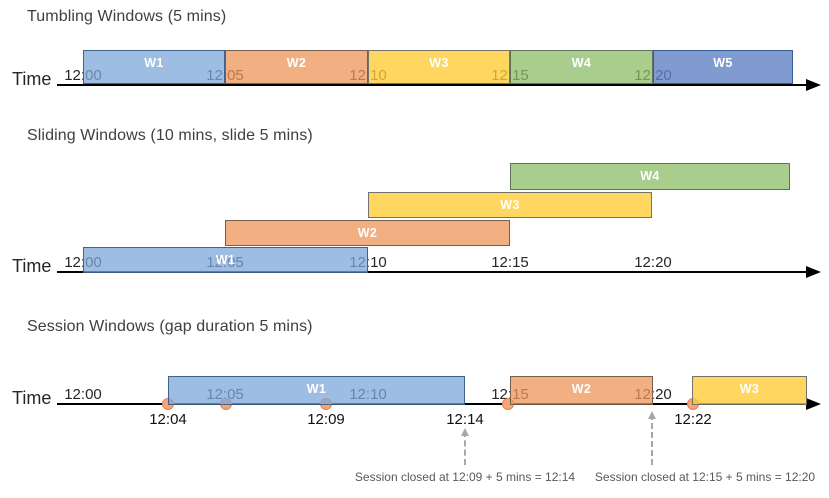 This screenshot has height=498, width=829. I want to click on session-closed-annotation: Session closed at 12:15 + 5 mins = 12:20, so click(705, 477).